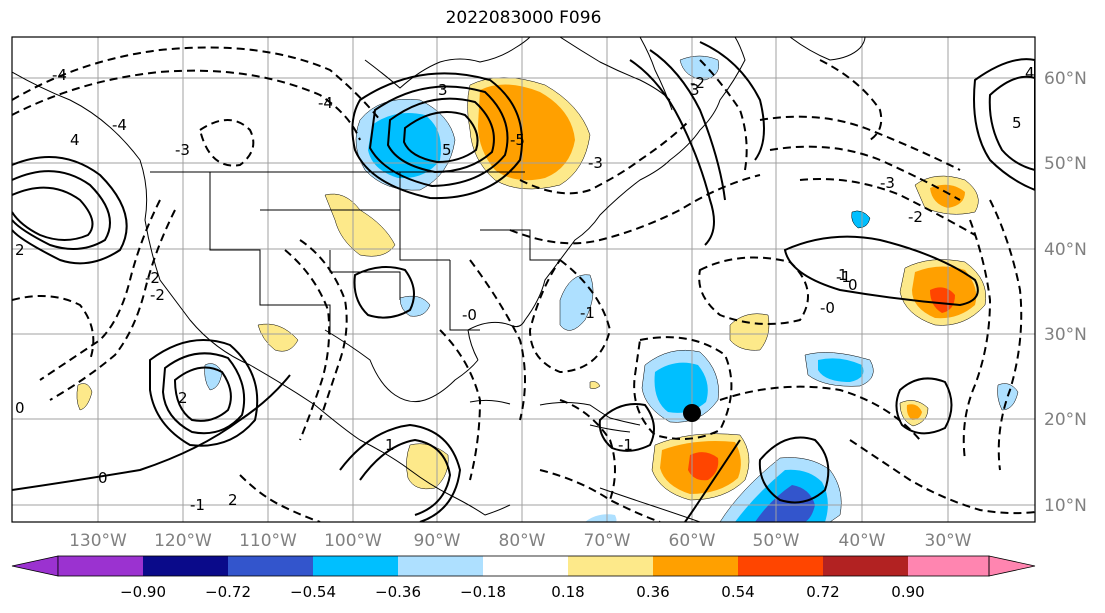  I want to click on colorbar-tick-label: 0.18, so click(567, 592).